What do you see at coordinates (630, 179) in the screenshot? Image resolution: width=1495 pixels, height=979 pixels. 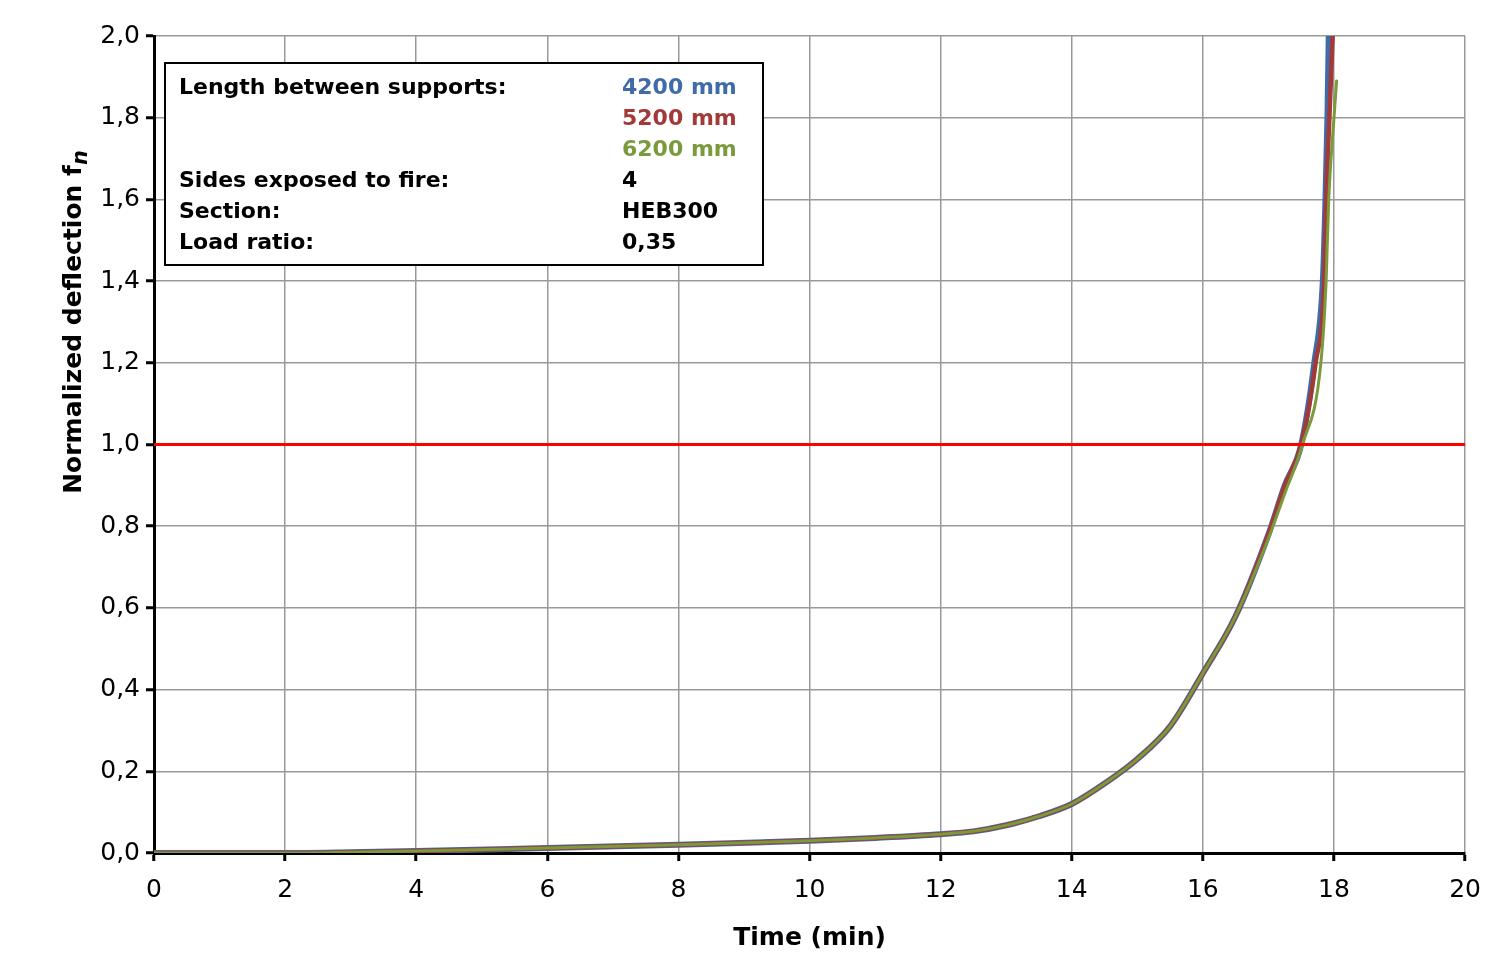 I see `annotation: 4` at bounding box center [630, 179].